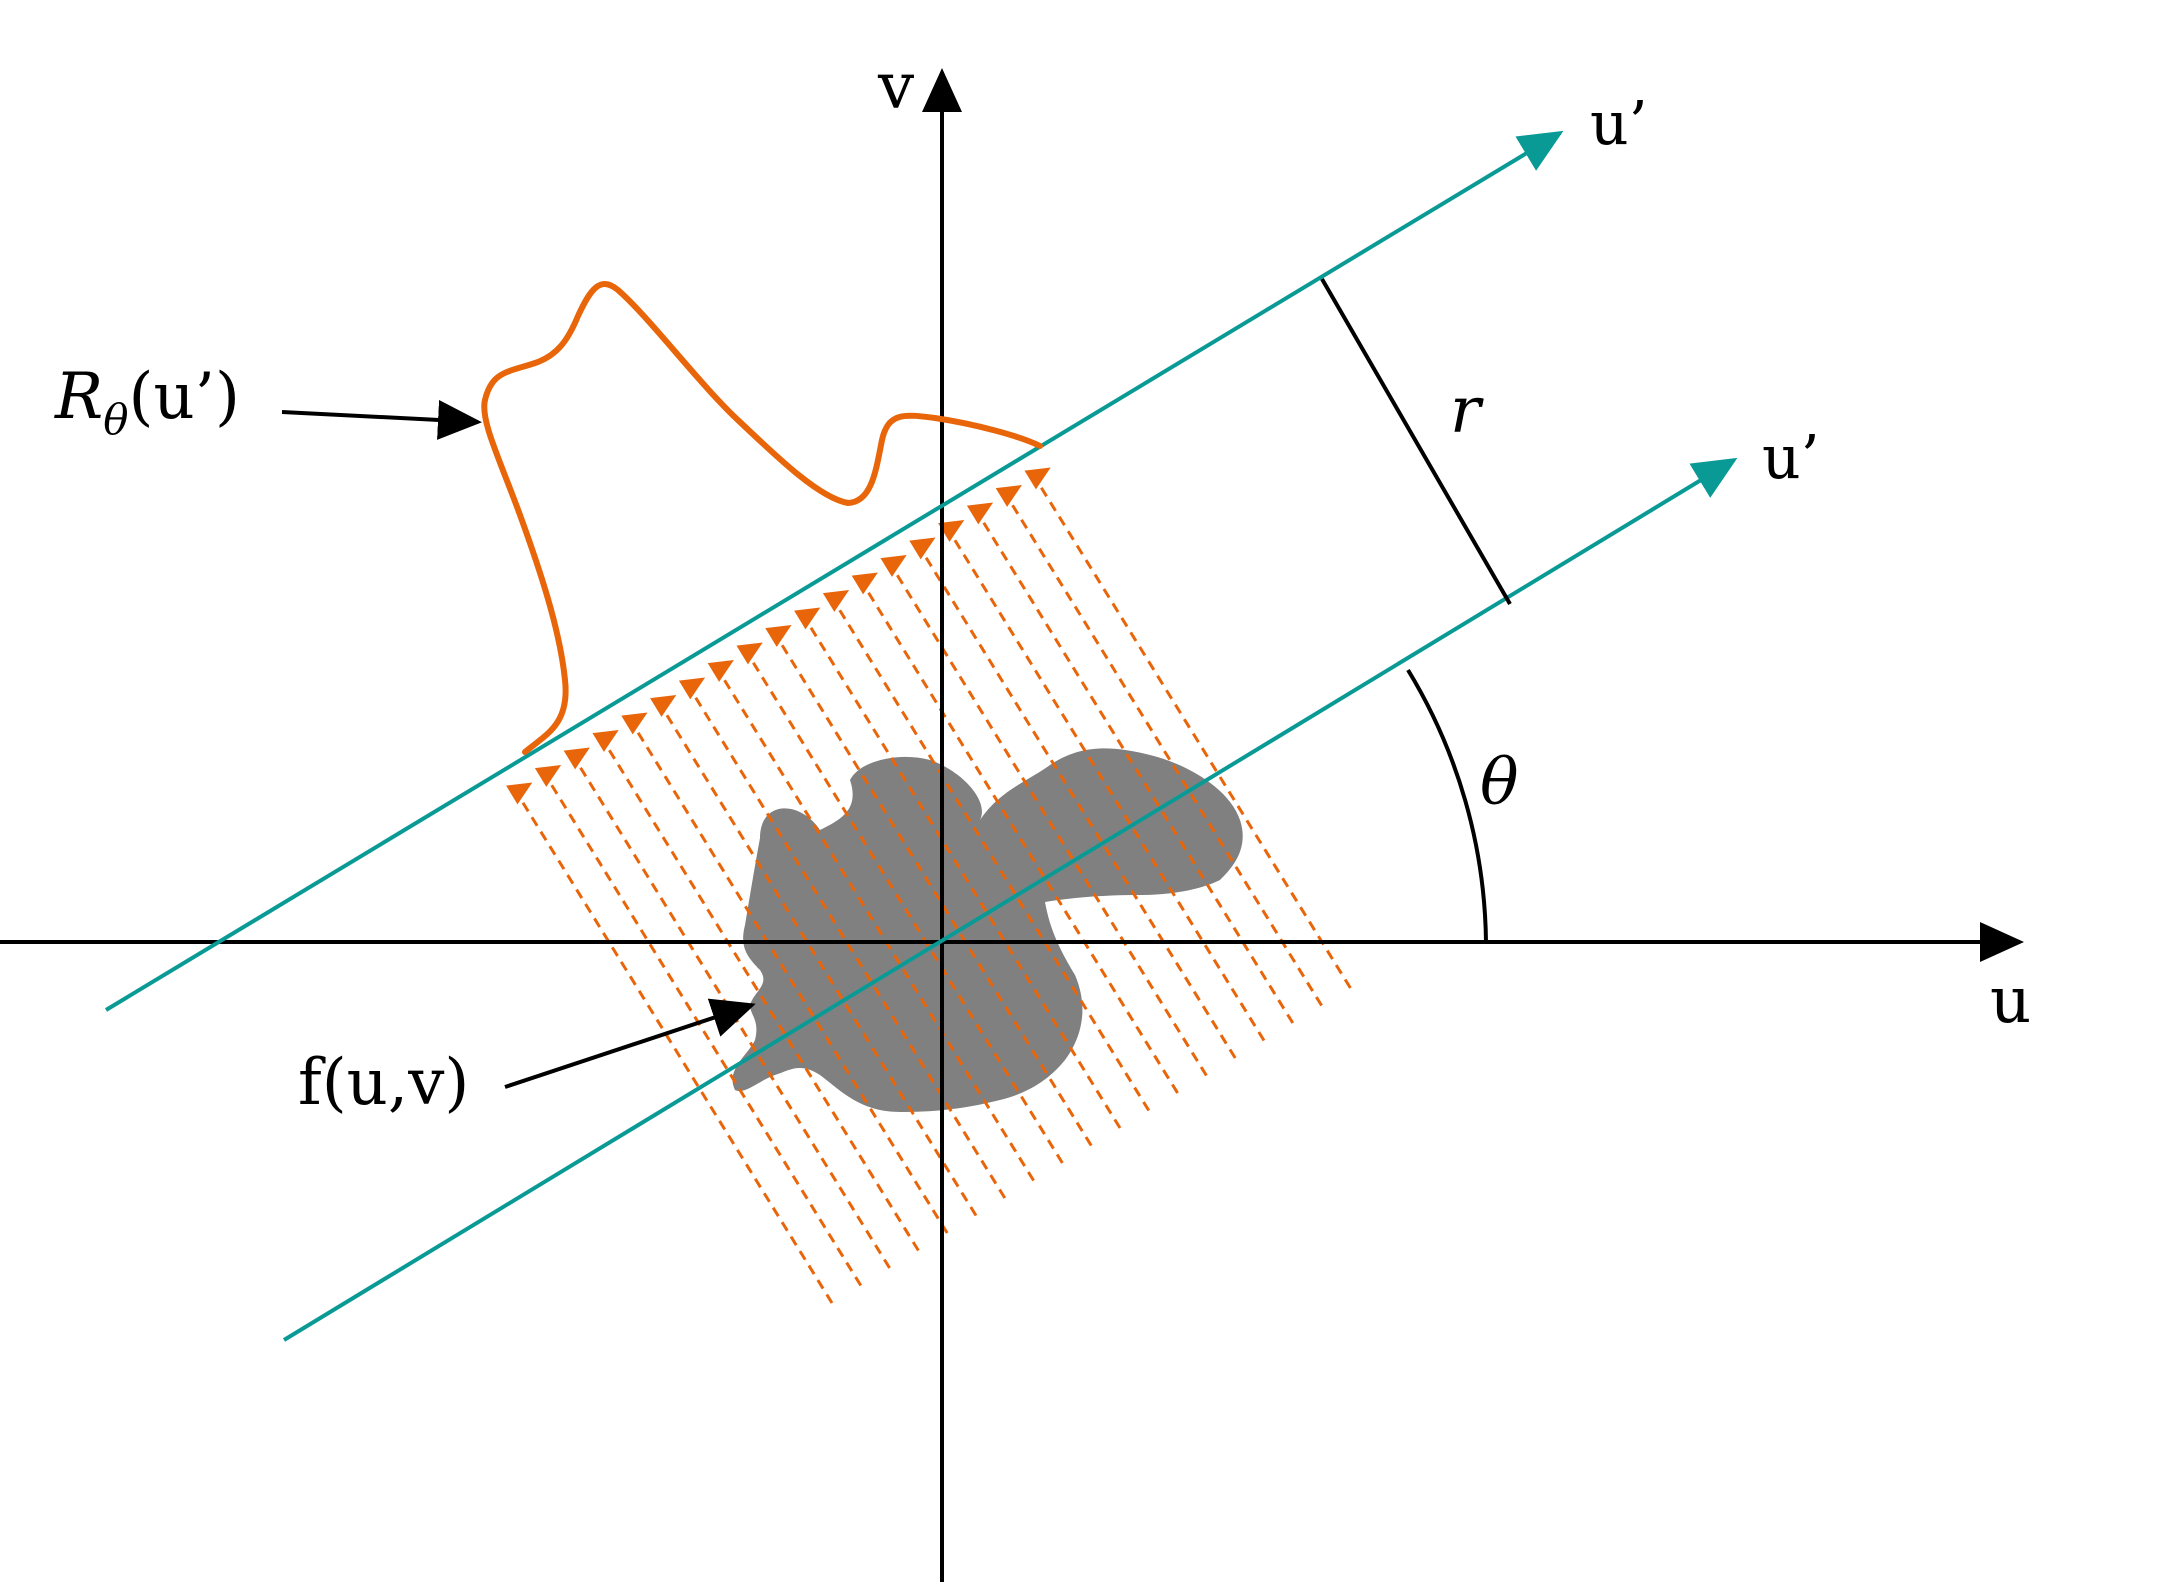  Describe the element at coordinates (115, 419) in the screenshot. I see `projection-label-subscript: θ` at that location.